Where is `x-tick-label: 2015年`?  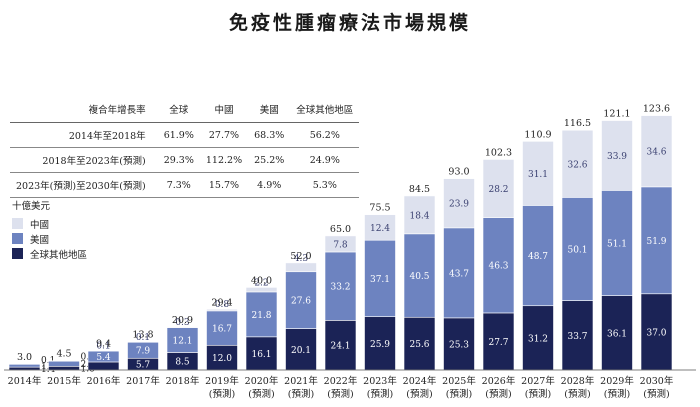
x-tick-label: 2015年 is located at coordinates (64, 381).